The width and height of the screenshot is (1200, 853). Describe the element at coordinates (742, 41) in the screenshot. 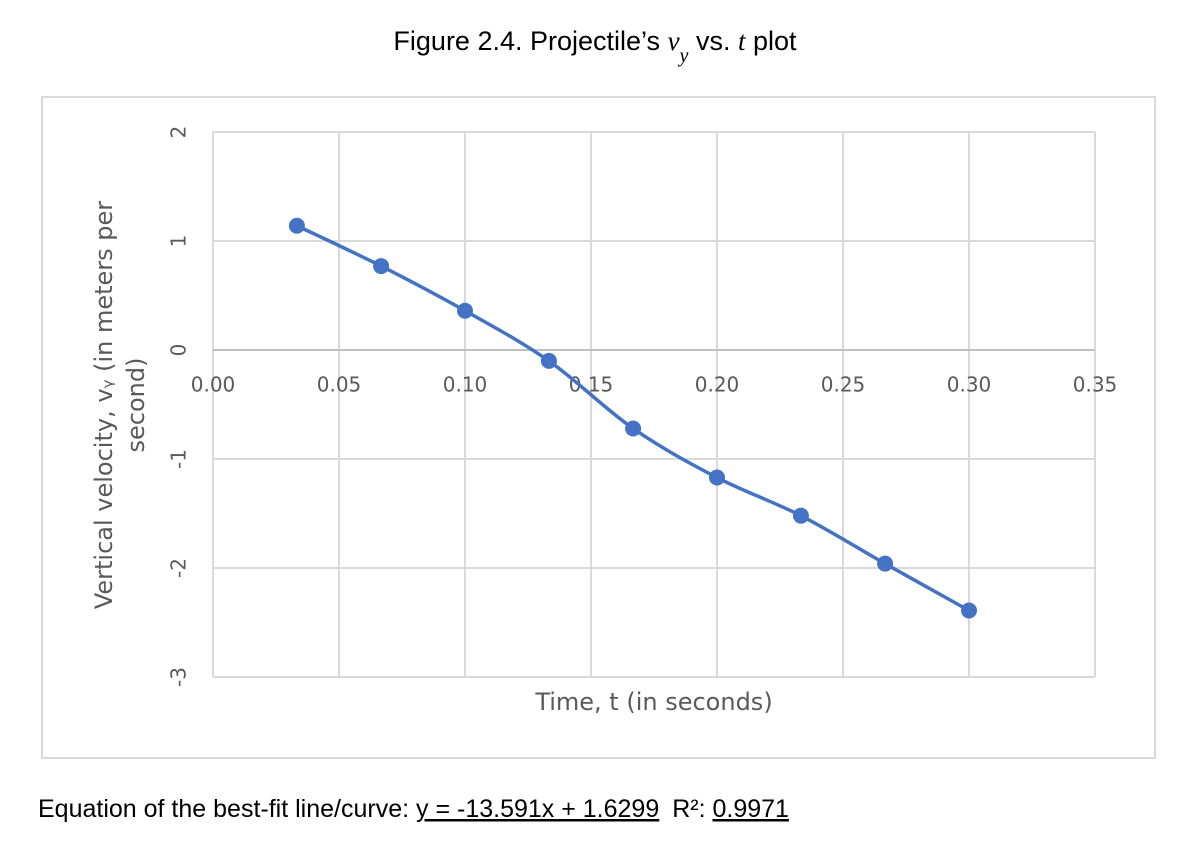

I see `title-symbol: t` at that location.